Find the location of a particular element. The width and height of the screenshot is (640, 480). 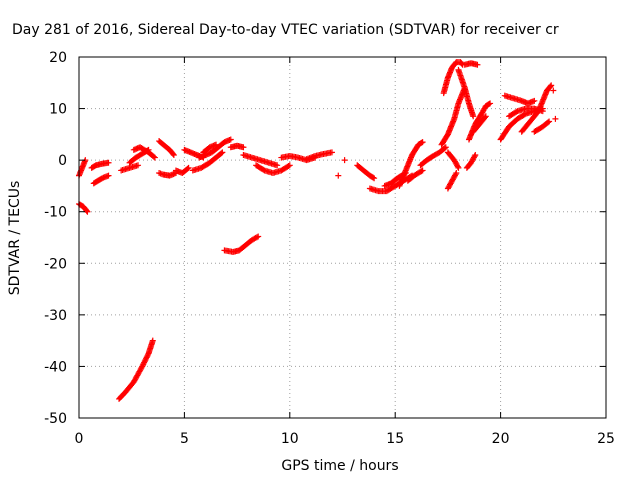

y-tick-label: -10 is located at coordinates (55, 213).